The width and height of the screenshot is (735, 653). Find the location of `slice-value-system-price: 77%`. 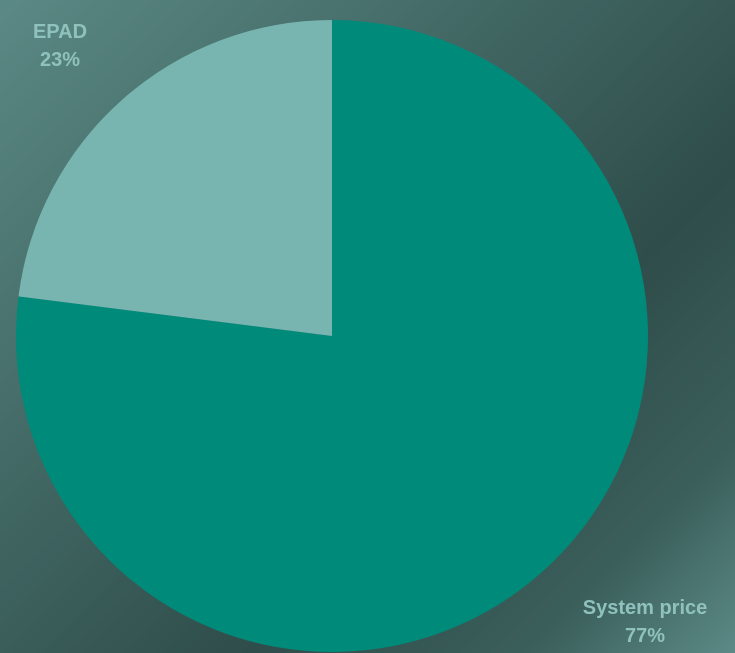

slice-value-system-price: 77% is located at coordinates (645, 636).